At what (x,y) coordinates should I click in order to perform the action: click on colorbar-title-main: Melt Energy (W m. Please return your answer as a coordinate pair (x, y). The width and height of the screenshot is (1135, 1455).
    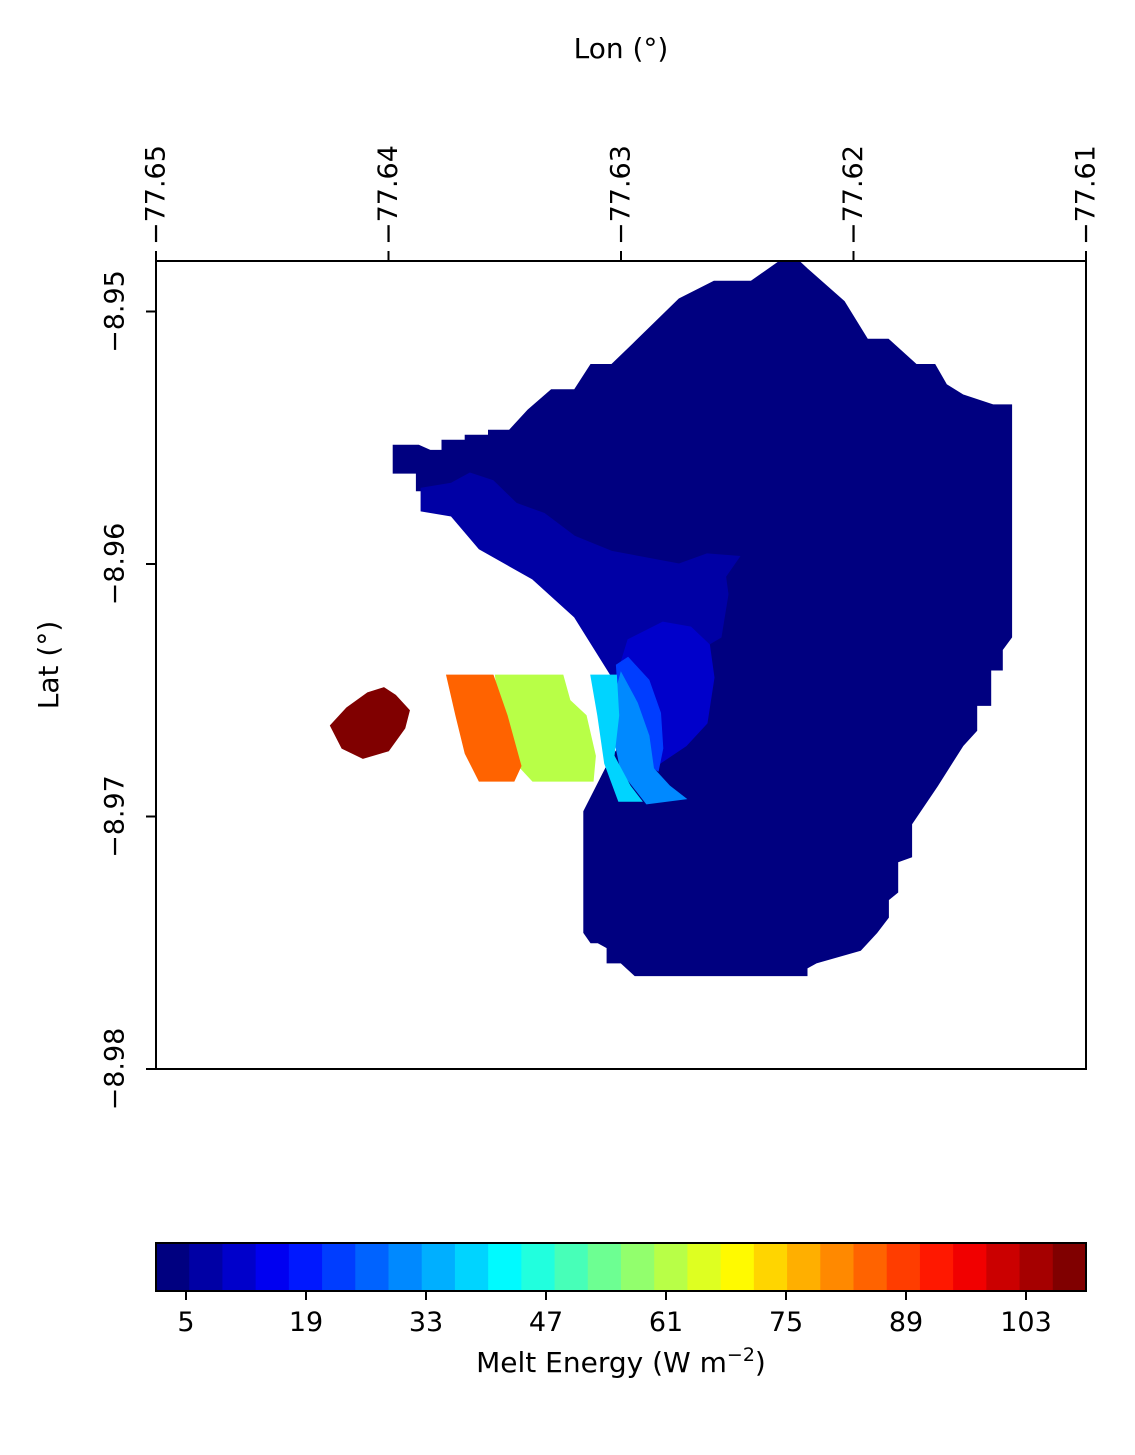
    Looking at the image, I should click on (601, 1362).